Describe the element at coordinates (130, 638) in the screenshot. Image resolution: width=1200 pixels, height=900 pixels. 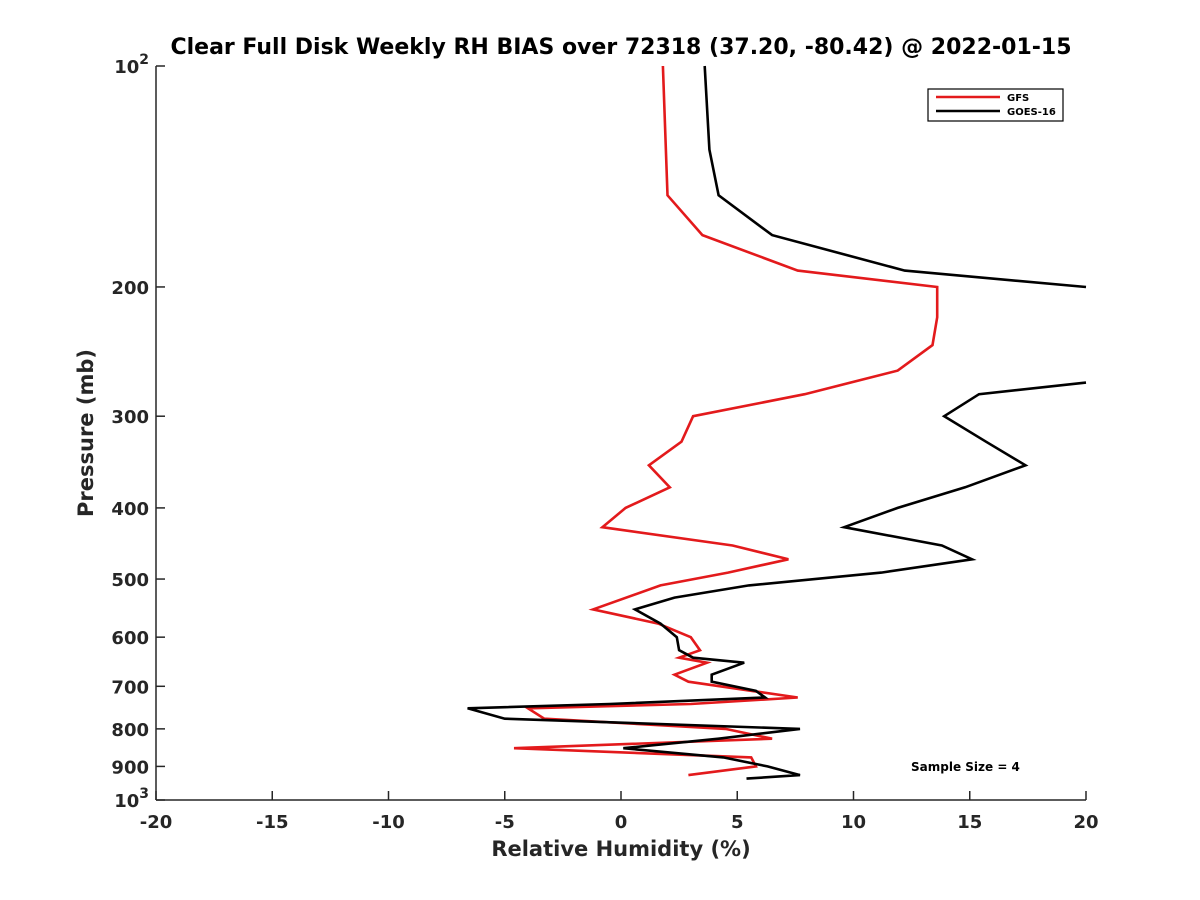
I see `y-tick-label: 600` at that location.